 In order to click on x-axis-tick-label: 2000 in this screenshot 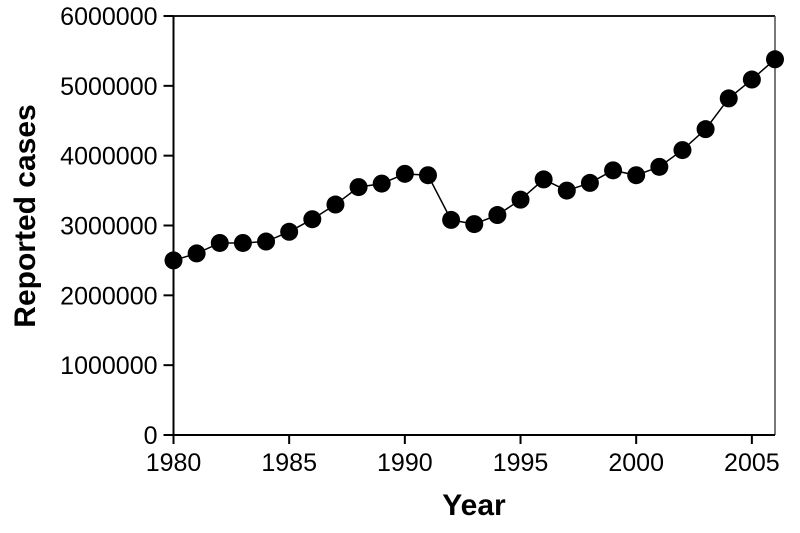, I will do `click(636, 463)`.